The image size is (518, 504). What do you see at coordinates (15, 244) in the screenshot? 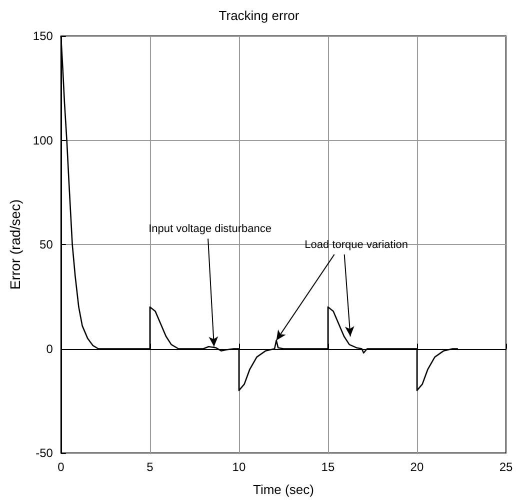
I see `y-axis-title: Error (rad/sec)` at bounding box center [15, 244].